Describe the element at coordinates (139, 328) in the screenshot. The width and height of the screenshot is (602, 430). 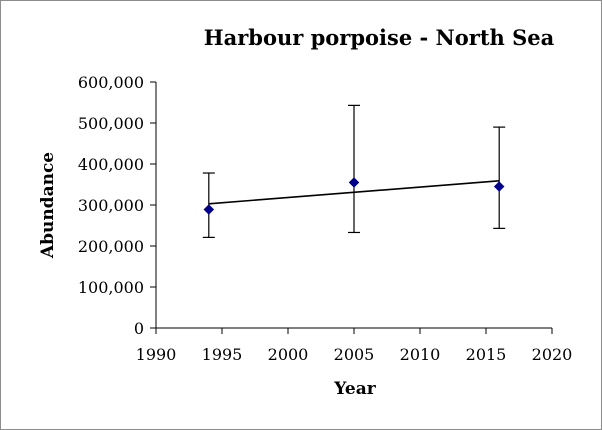
I see `y-tick-label: 0` at that location.